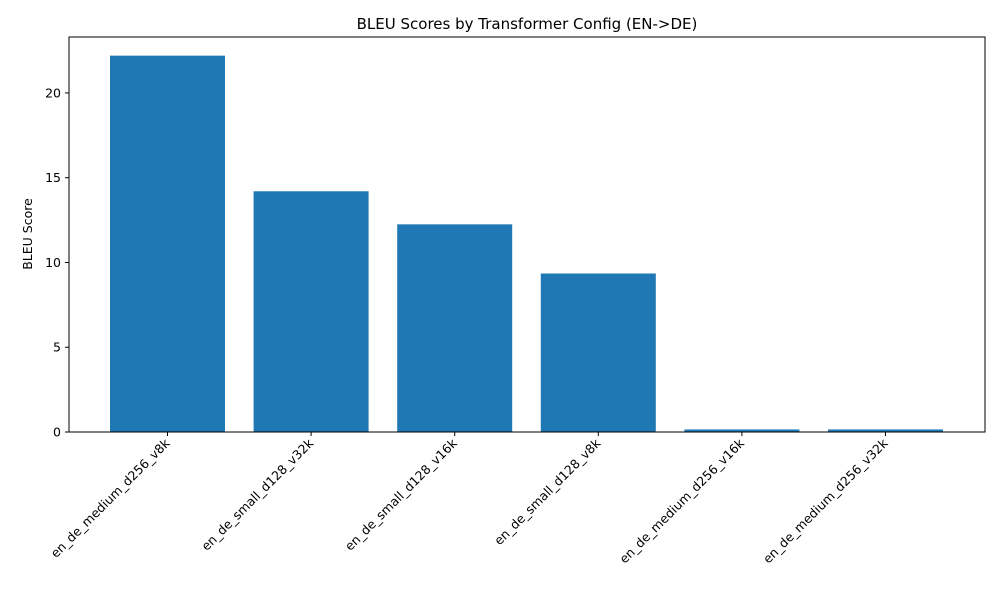  What do you see at coordinates (57, 347) in the screenshot?
I see `y-tick-label-5: 5` at bounding box center [57, 347].